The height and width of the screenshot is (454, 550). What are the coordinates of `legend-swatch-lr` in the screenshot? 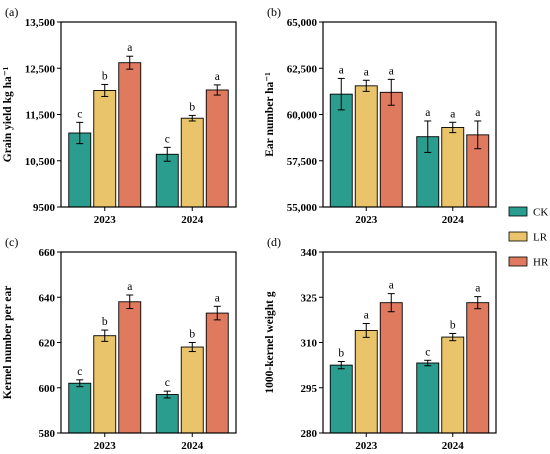 It's located at (518, 236).